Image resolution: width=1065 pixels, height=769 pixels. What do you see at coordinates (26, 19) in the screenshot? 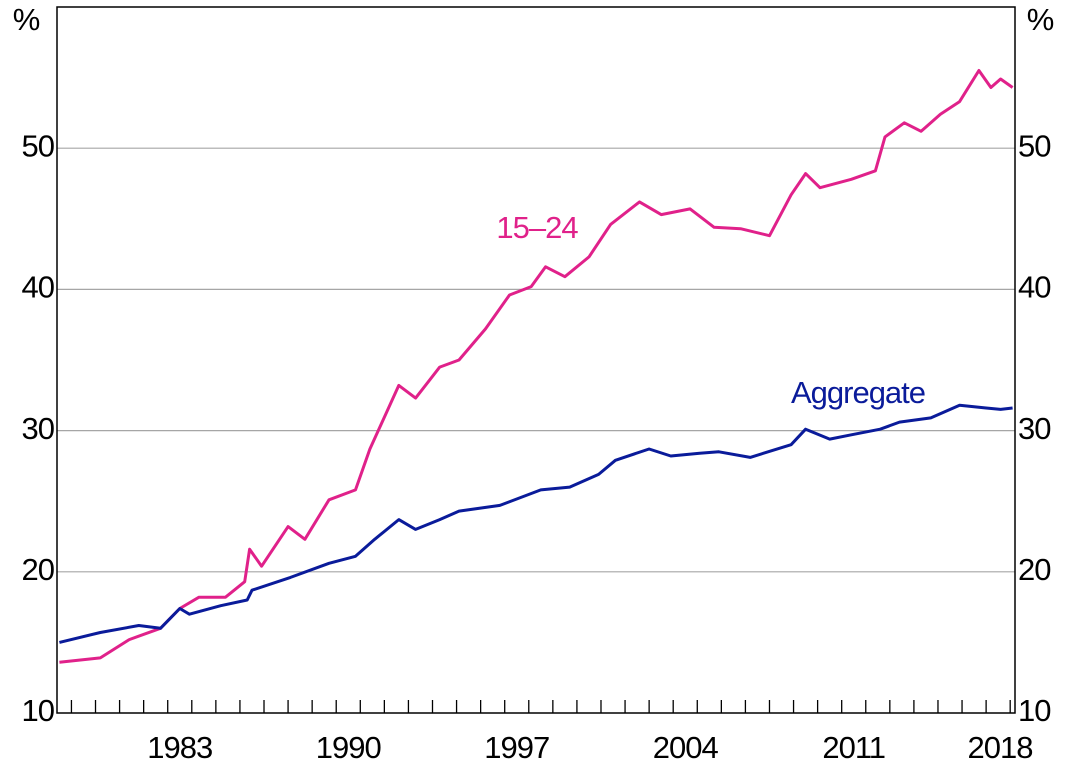
I see `y-unit-left: %` at bounding box center [26, 19].